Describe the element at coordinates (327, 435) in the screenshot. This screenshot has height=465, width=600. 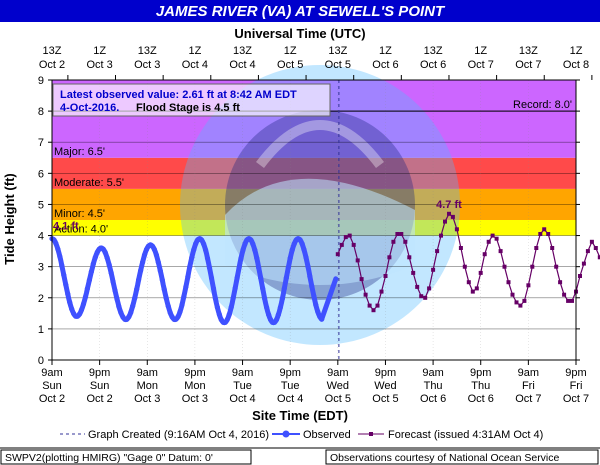
I see `legend-observed-label: Observed` at that location.